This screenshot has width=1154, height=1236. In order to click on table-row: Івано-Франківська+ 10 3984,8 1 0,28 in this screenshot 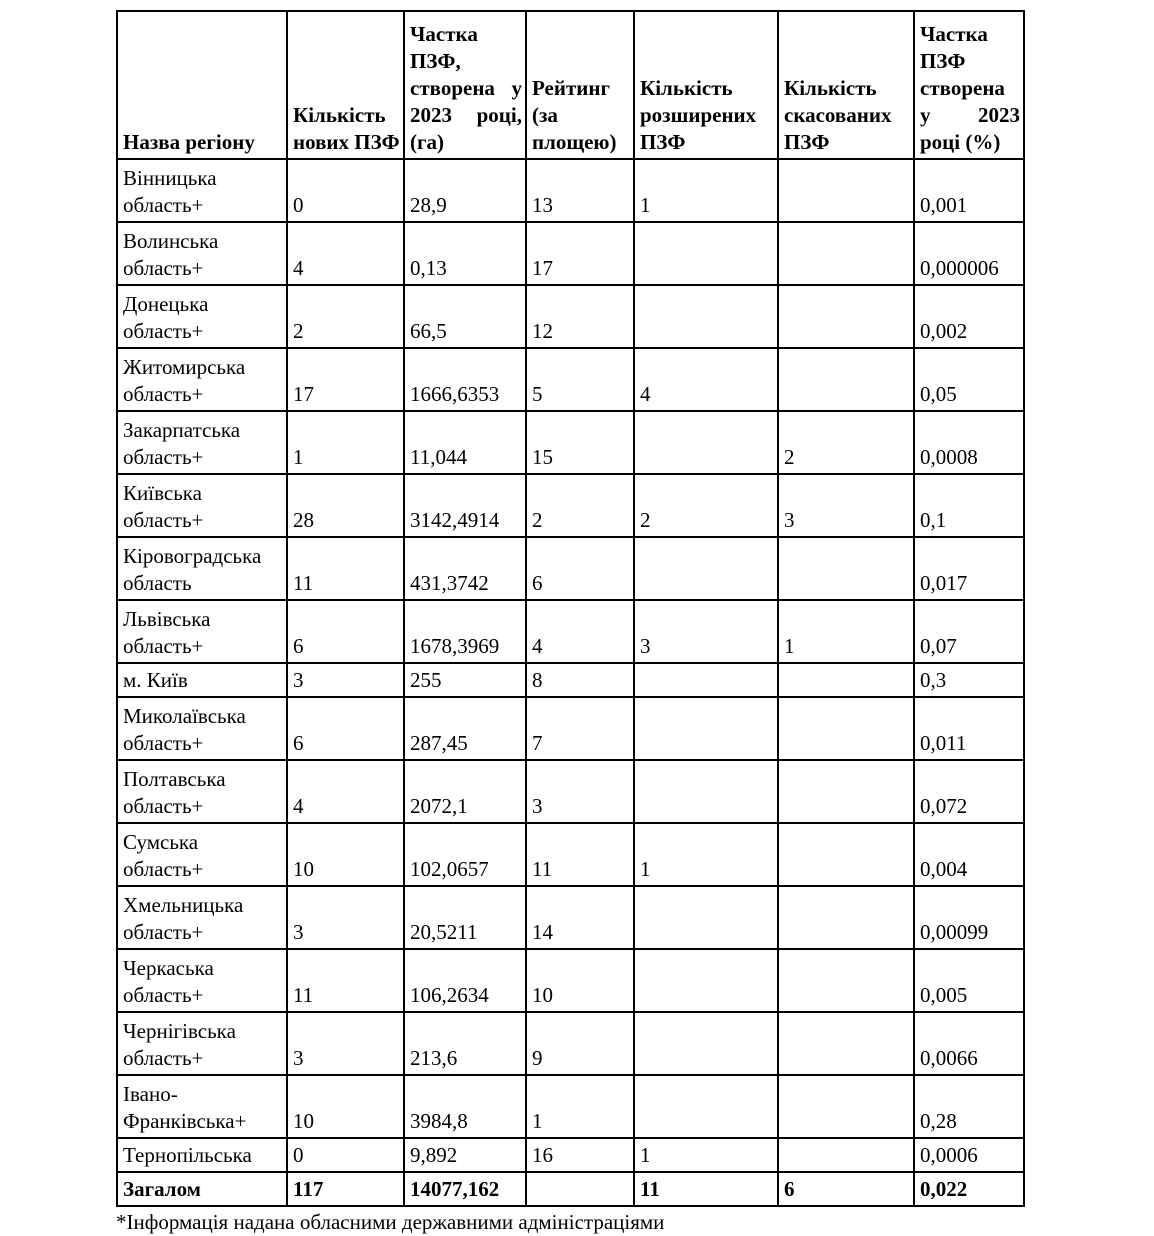, I will do `click(570, 1106)`.